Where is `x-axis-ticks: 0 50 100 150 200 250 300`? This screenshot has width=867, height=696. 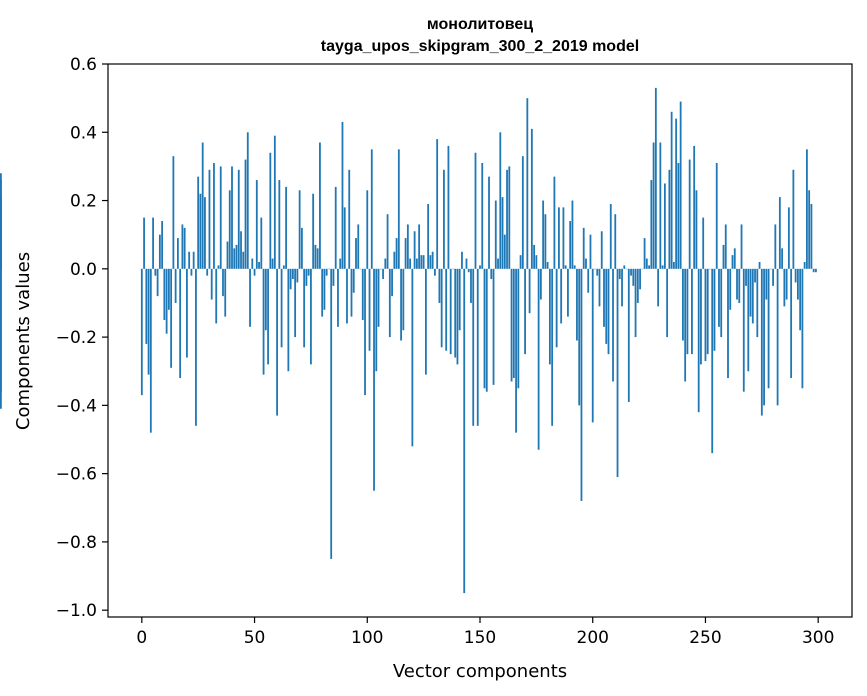 x-axis-ticks: 0 50 100 150 200 250 300 is located at coordinates (485, 632).